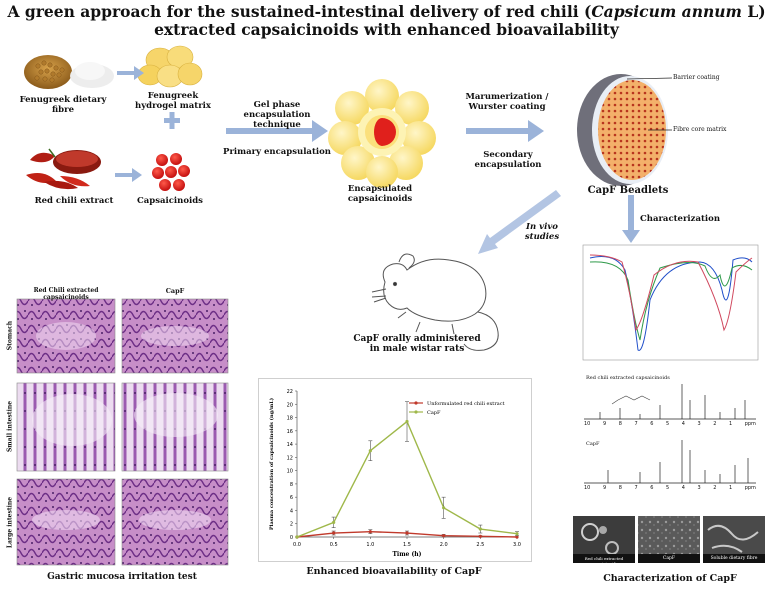 This screenshot has width=773, height=591. What do you see at coordinates (290, 445) in the screenshot?
I see `y-tick-label: 14` at bounding box center [290, 445].